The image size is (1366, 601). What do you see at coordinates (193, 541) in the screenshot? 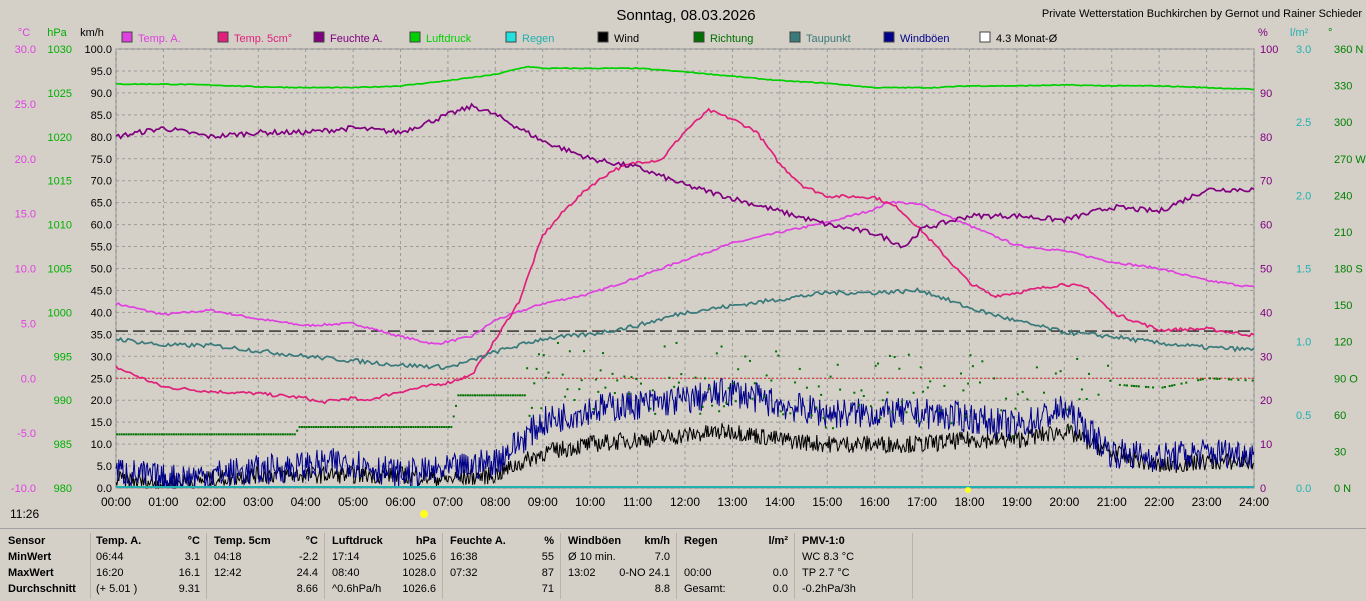
I see `stats-header-unit: °C` at bounding box center [193, 541].